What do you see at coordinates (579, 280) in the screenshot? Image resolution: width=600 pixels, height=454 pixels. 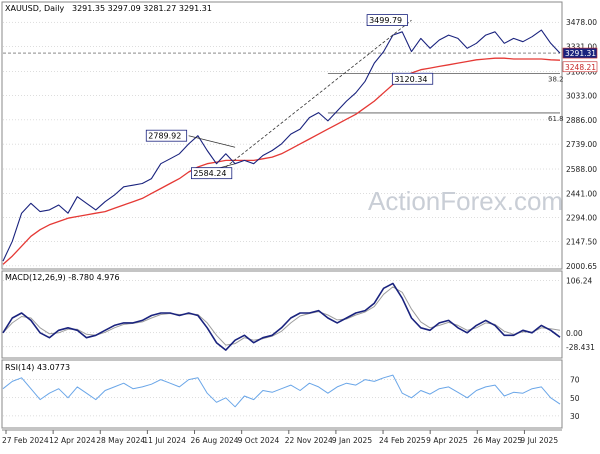 I see `macd-y-tick-label: 106.24` at bounding box center [579, 280].